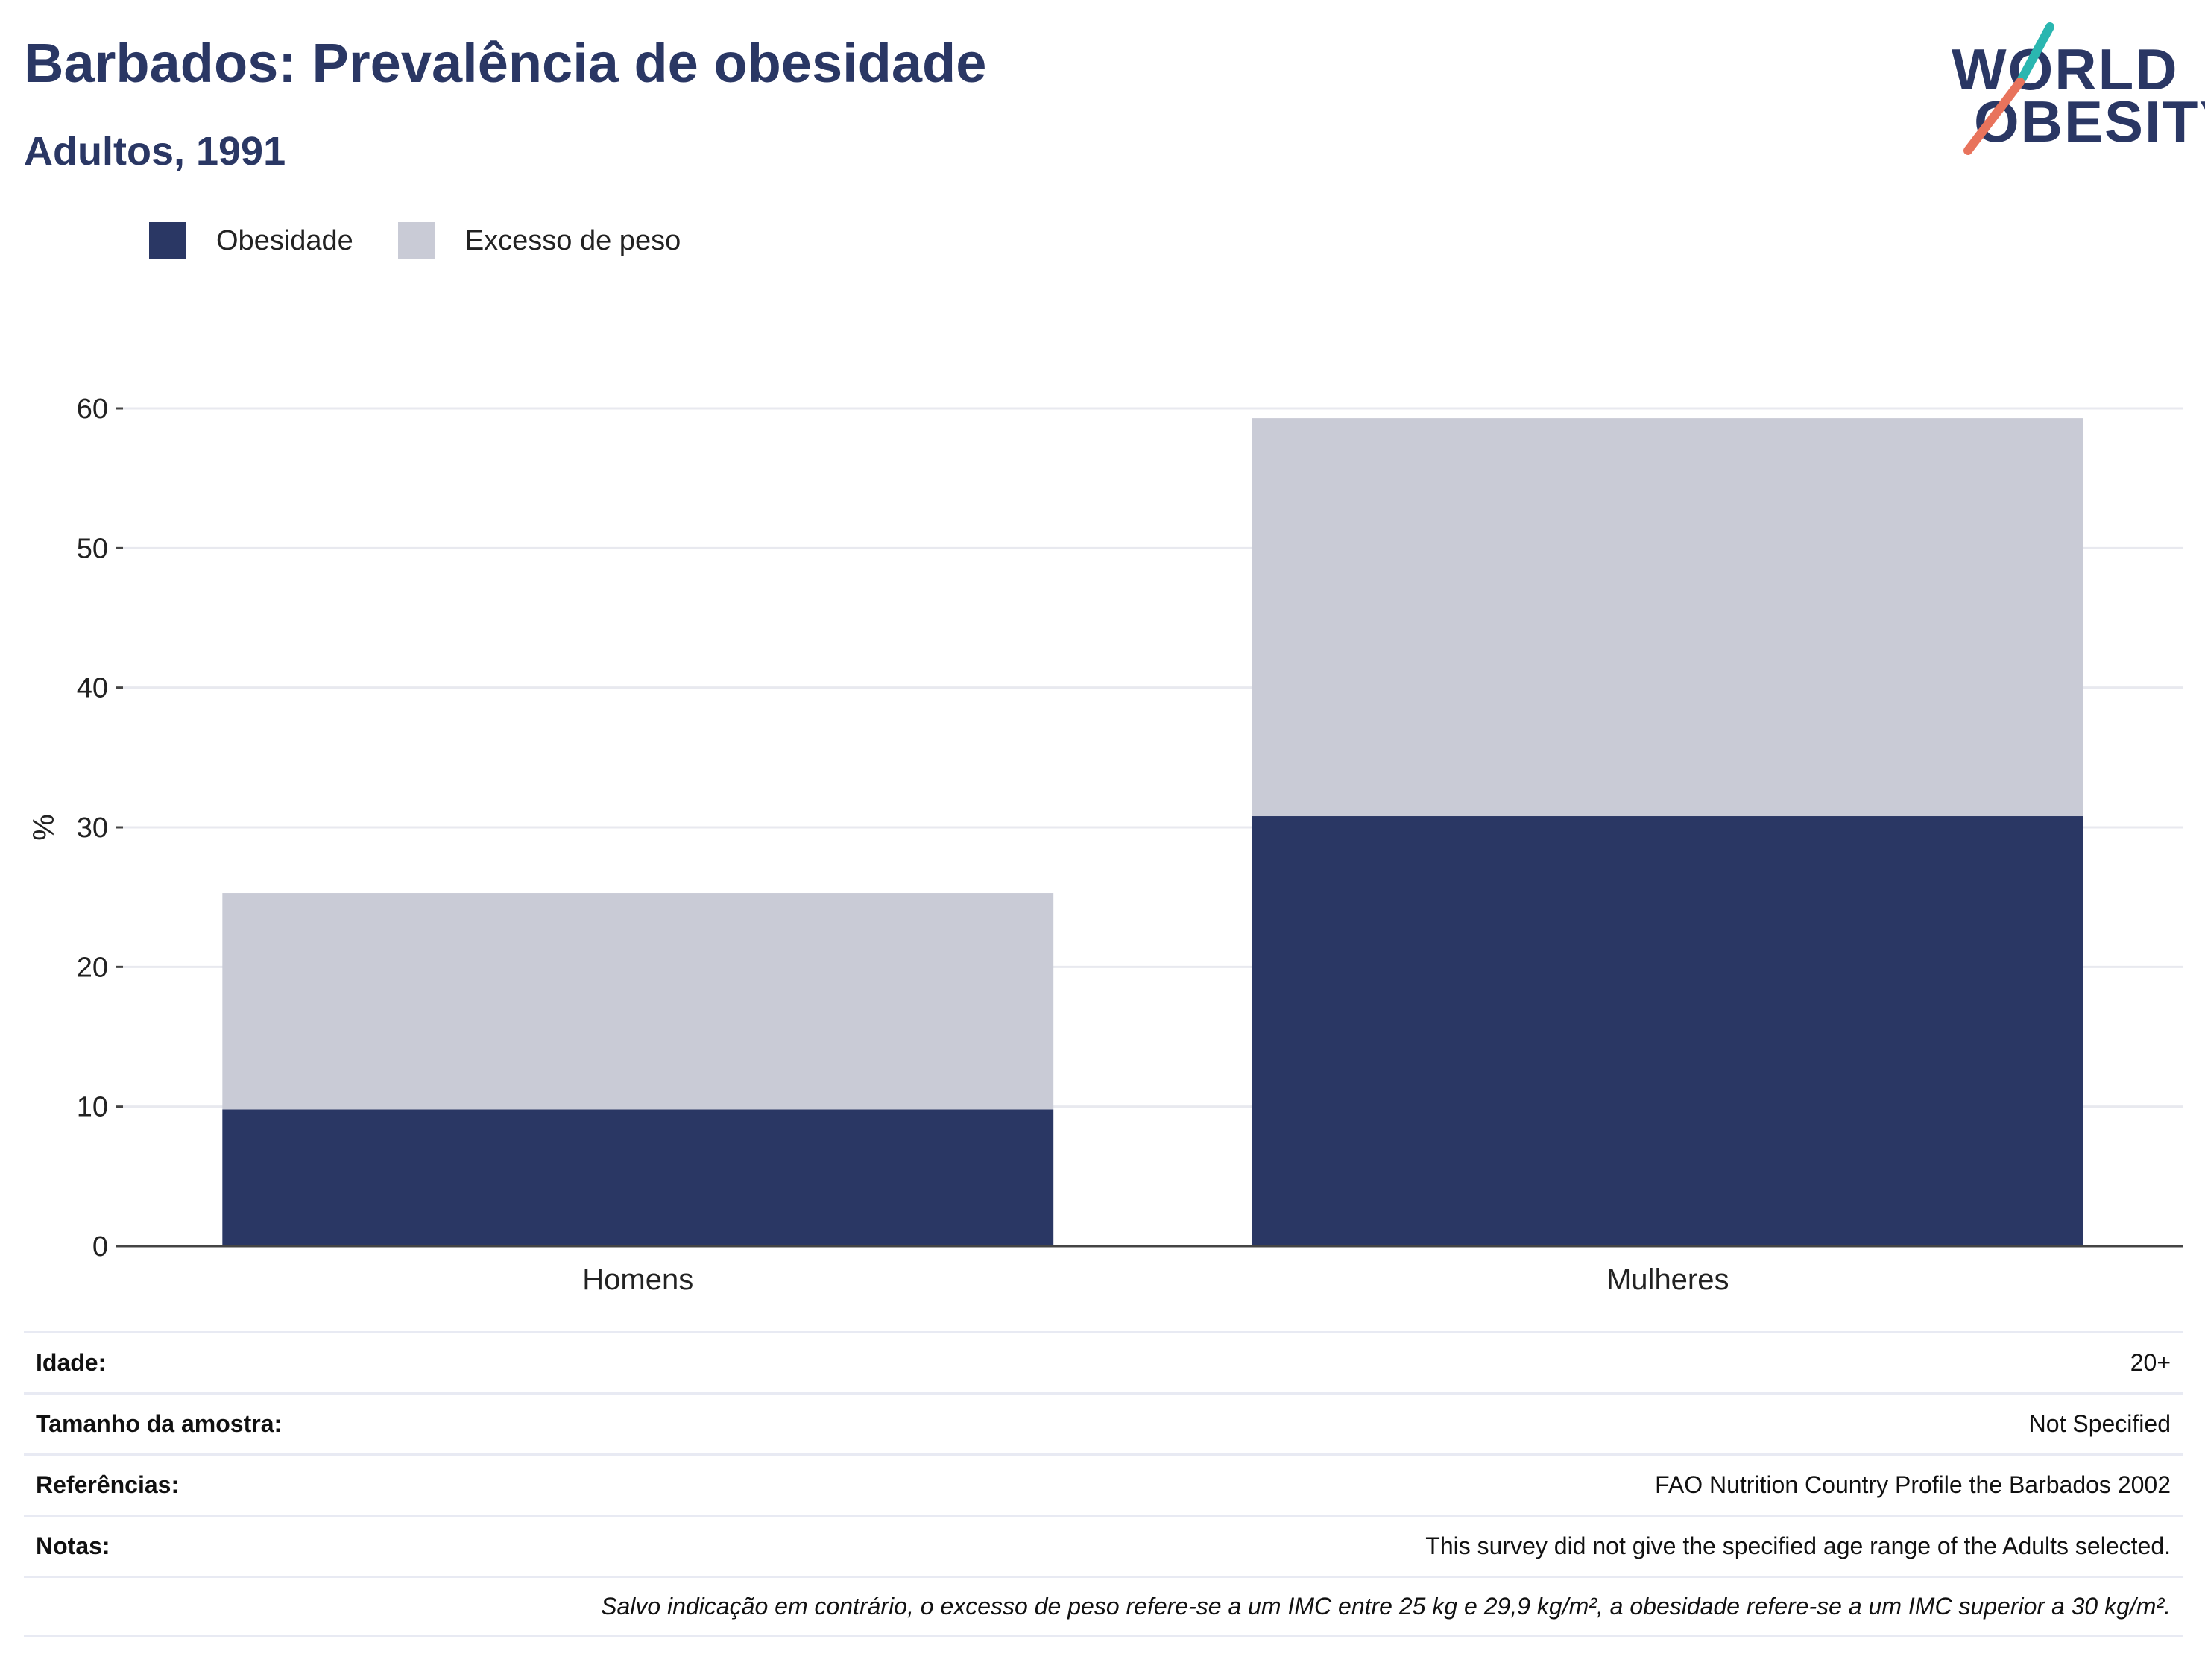 Image resolution: width=2205 pixels, height=1680 pixels. What do you see at coordinates (92, 1107) in the screenshot?
I see `y-tick-label: 10` at bounding box center [92, 1107].